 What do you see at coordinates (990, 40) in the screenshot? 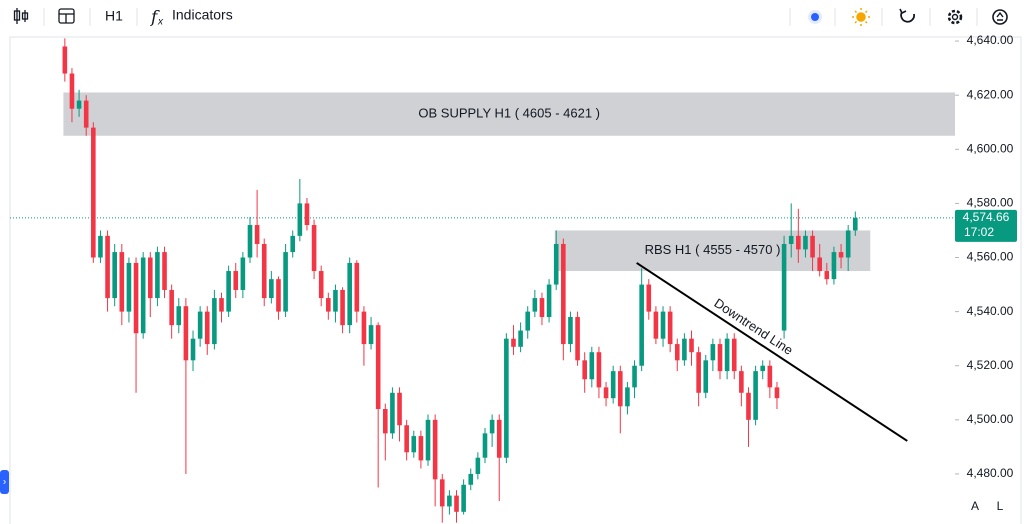
I see `y-tick-label: 4,640.00` at bounding box center [990, 40].